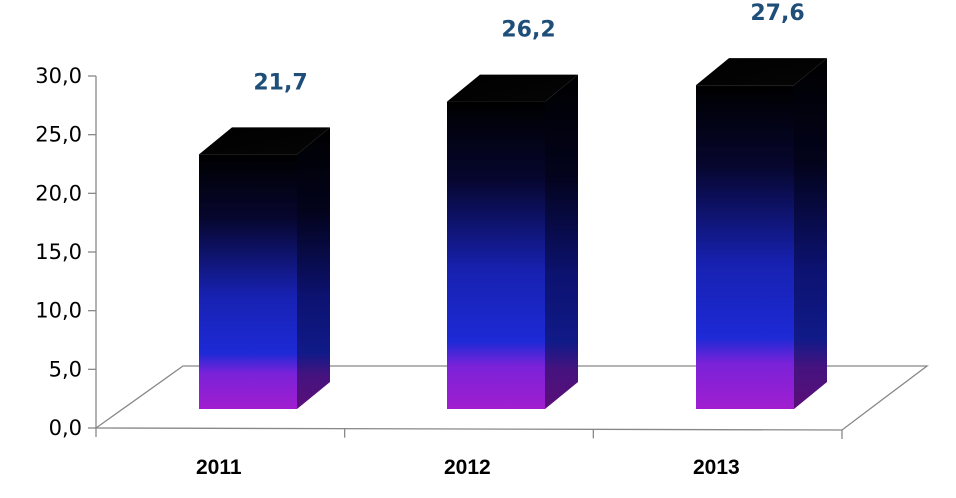  What do you see at coordinates (219, 467) in the screenshot?
I see `x-category-label: 2011` at bounding box center [219, 467].